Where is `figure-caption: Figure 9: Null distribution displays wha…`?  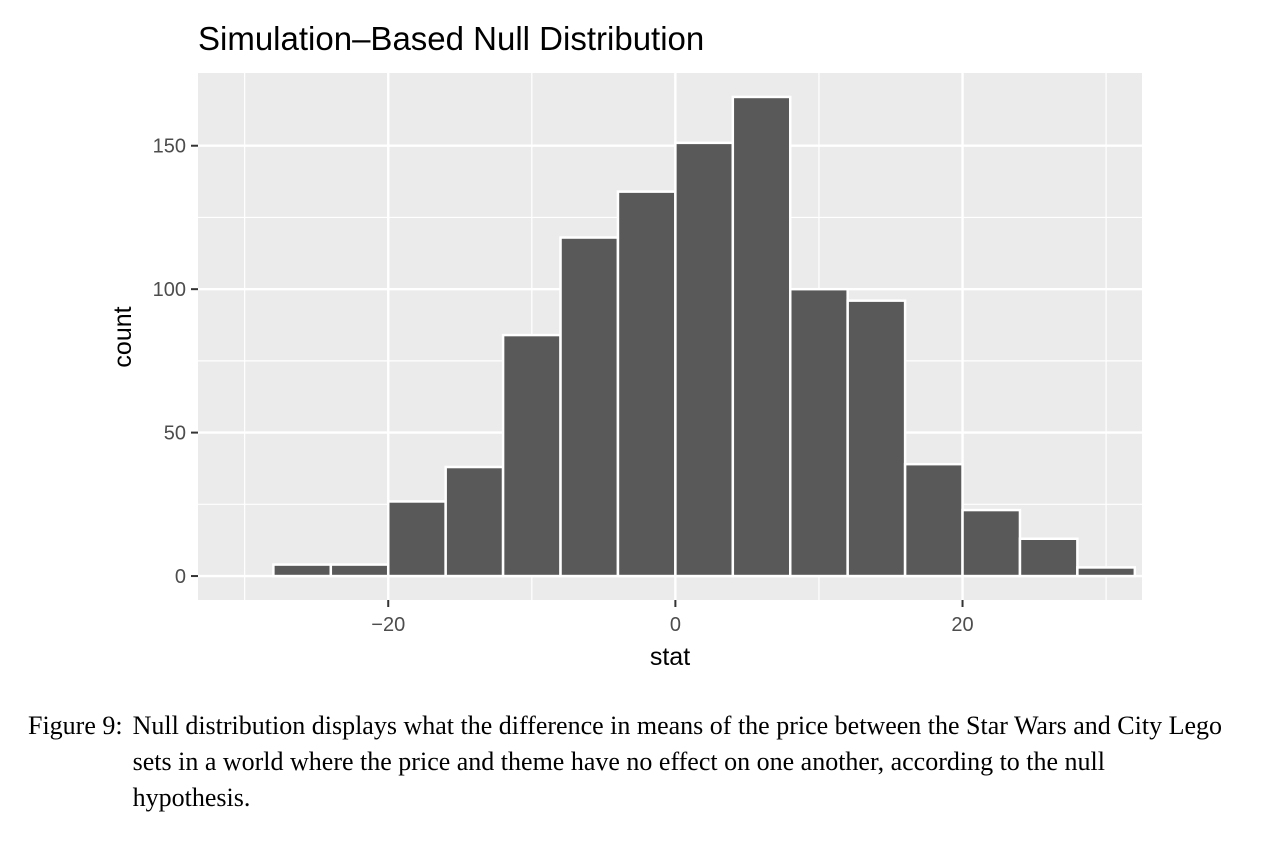
figure-caption: Figure 9: Null distribution displays wha… is located at coordinates (628, 762).